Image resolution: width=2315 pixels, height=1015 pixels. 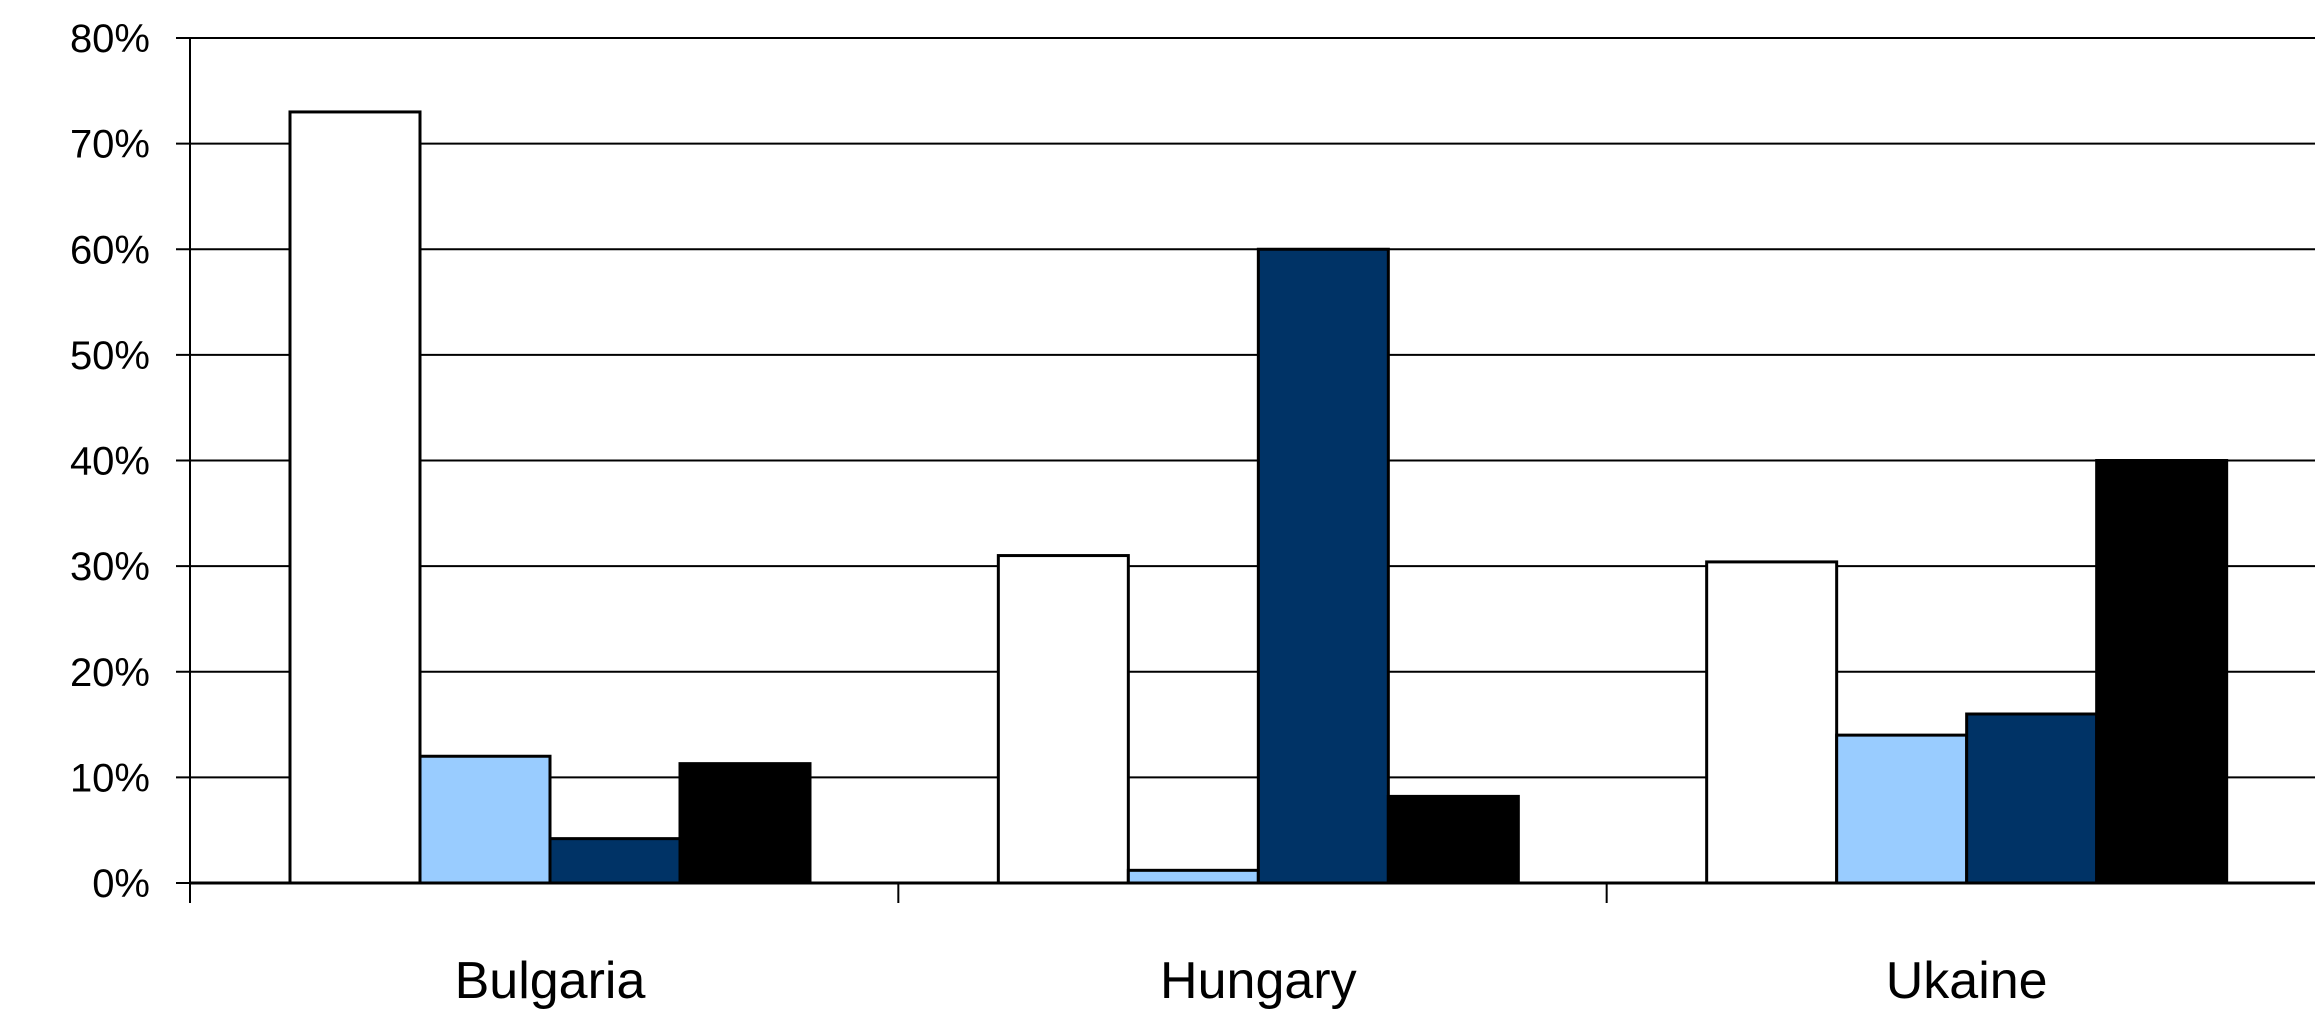 I want to click on y-tick-label: 10%, so click(x=110, y=778).